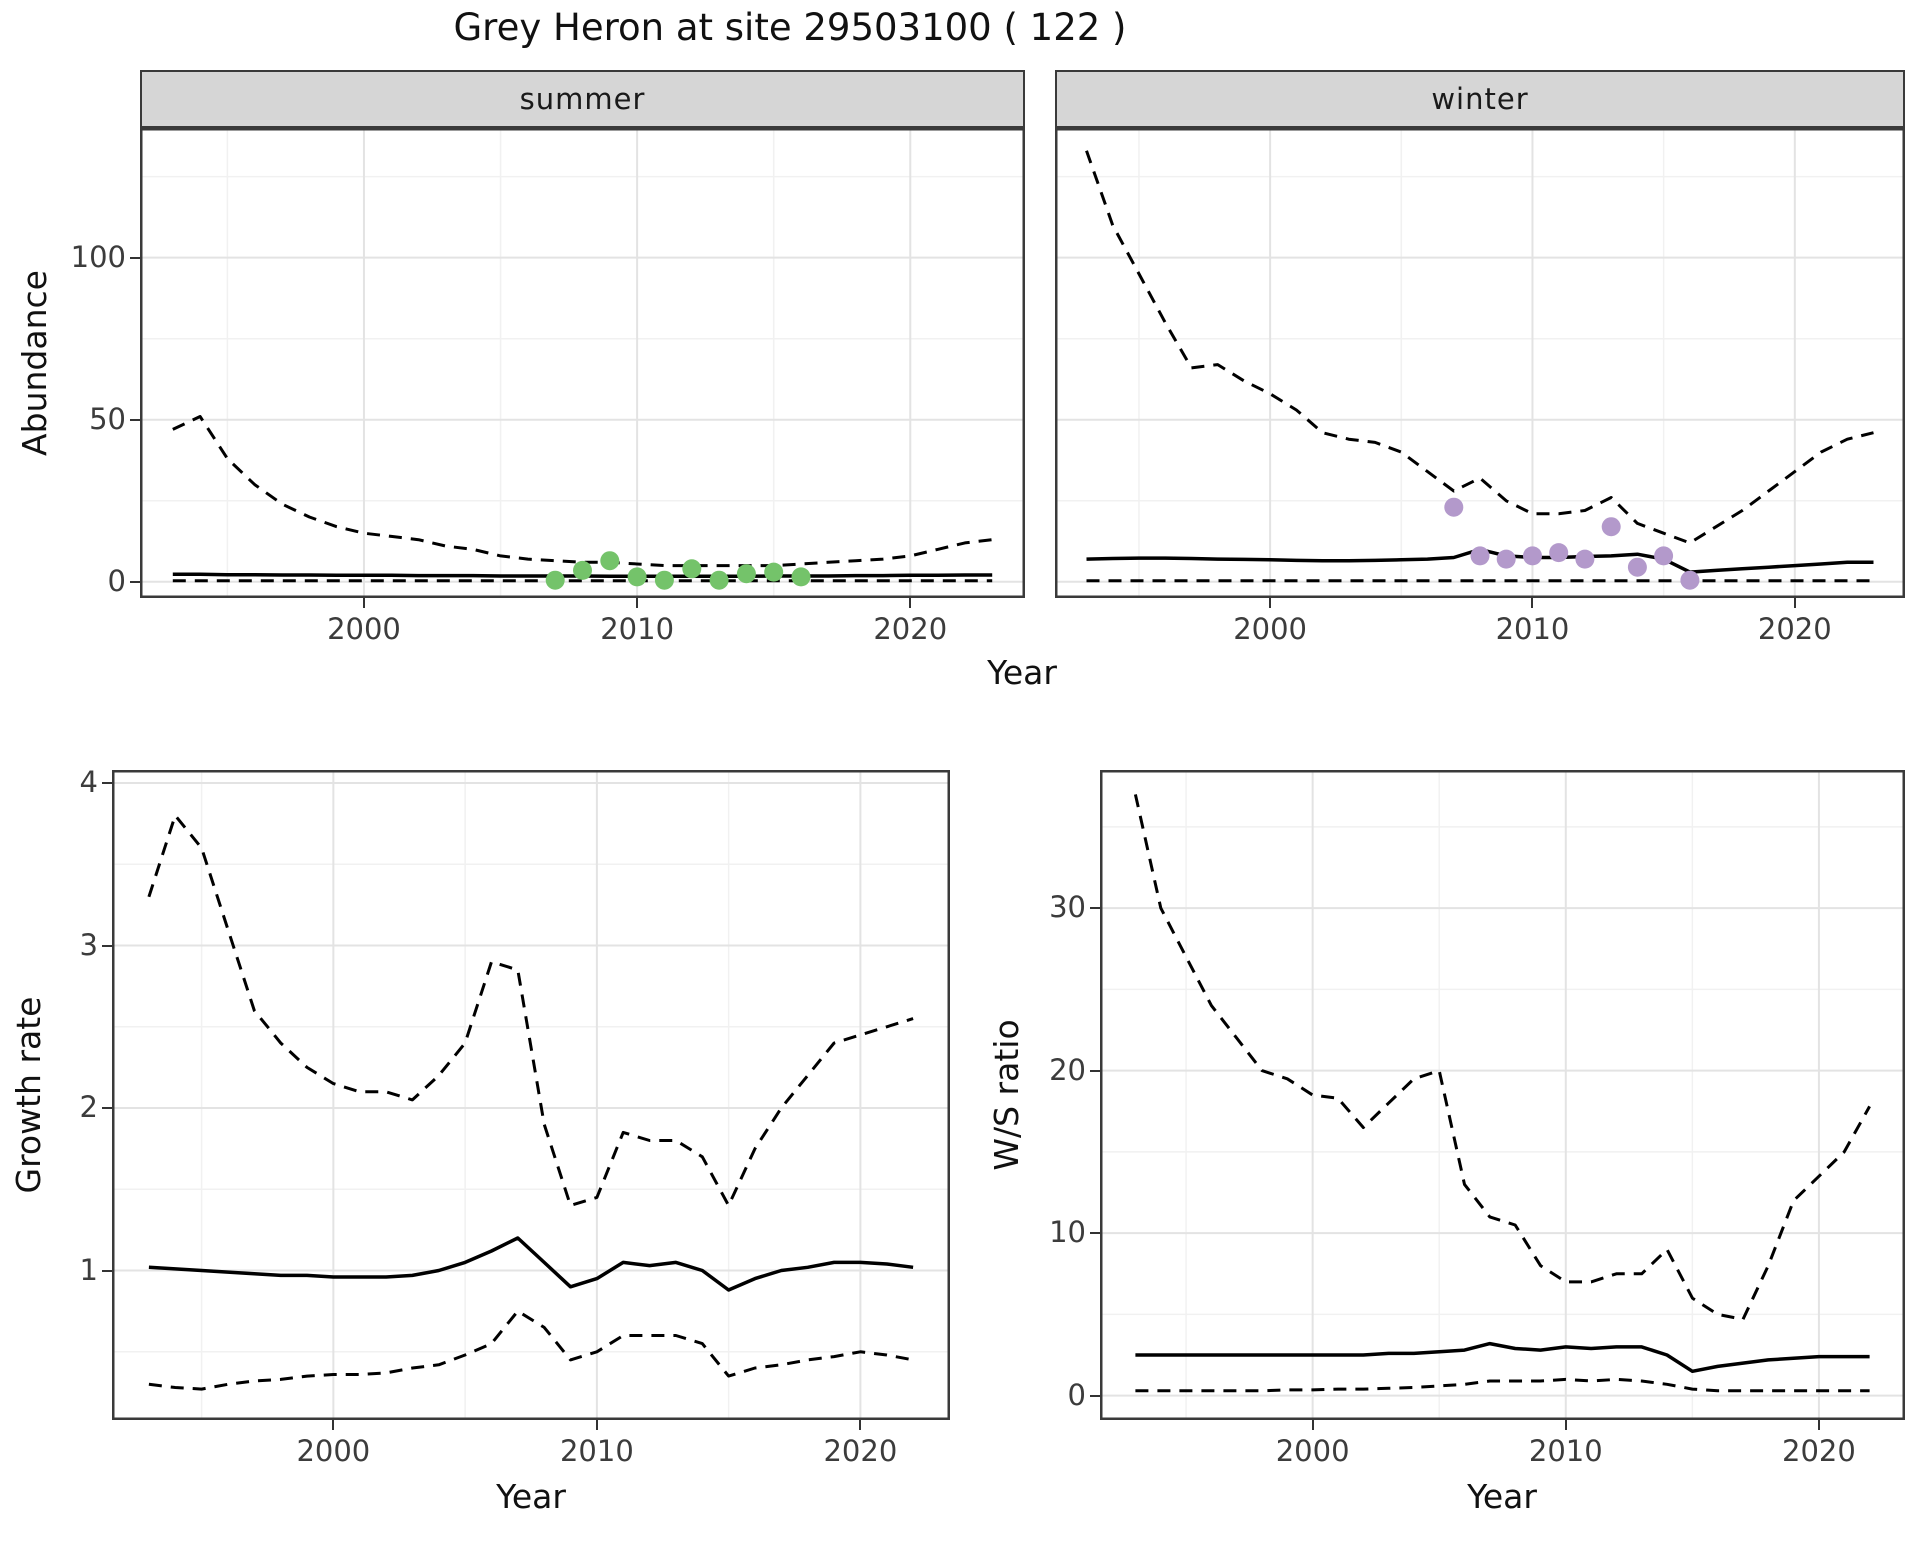  Describe the element at coordinates (88, 782) in the screenshot. I see `y-tick-label: 4` at that location.